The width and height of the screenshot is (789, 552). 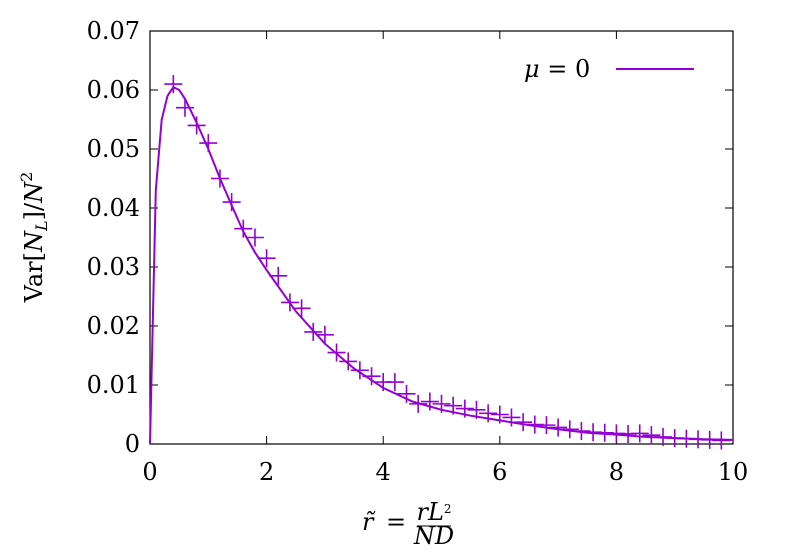 What do you see at coordinates (113, 149) in the screenshot?
I see `y-tick-label: 0.05` at bounding box center [113, 149].